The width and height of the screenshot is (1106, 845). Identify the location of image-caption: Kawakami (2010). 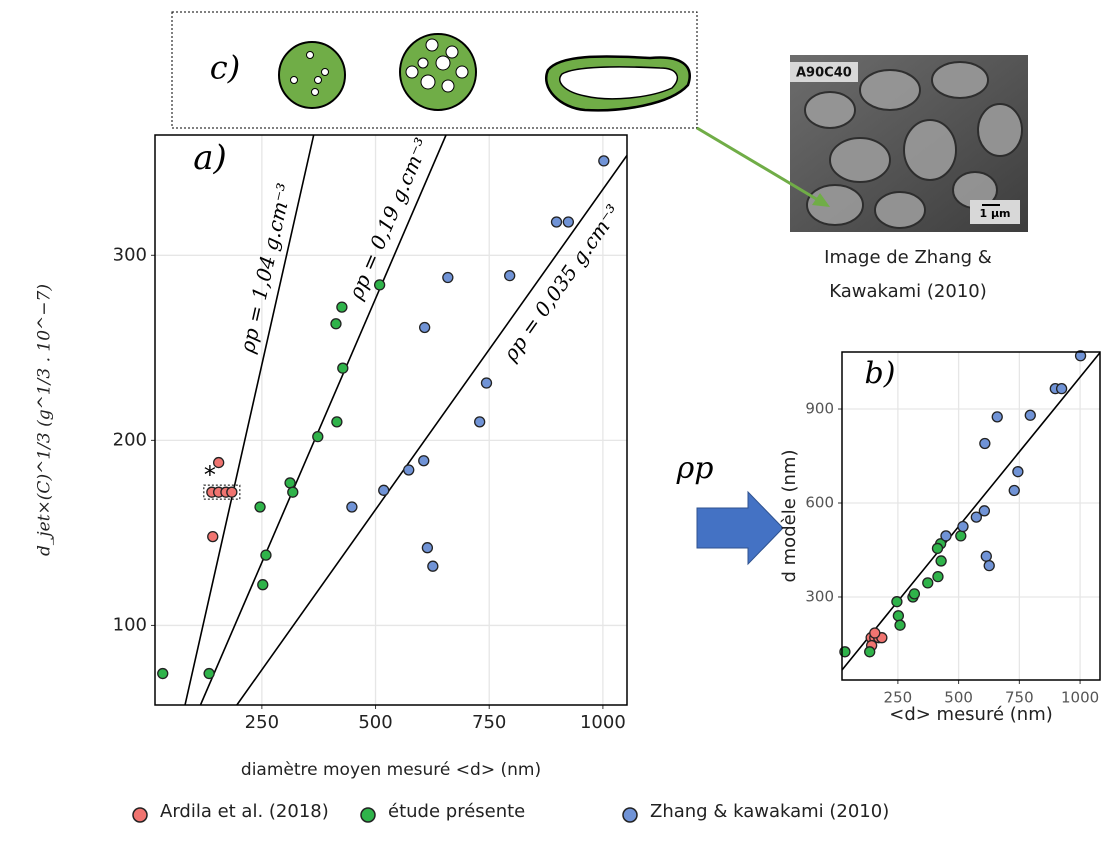
(908, 291).